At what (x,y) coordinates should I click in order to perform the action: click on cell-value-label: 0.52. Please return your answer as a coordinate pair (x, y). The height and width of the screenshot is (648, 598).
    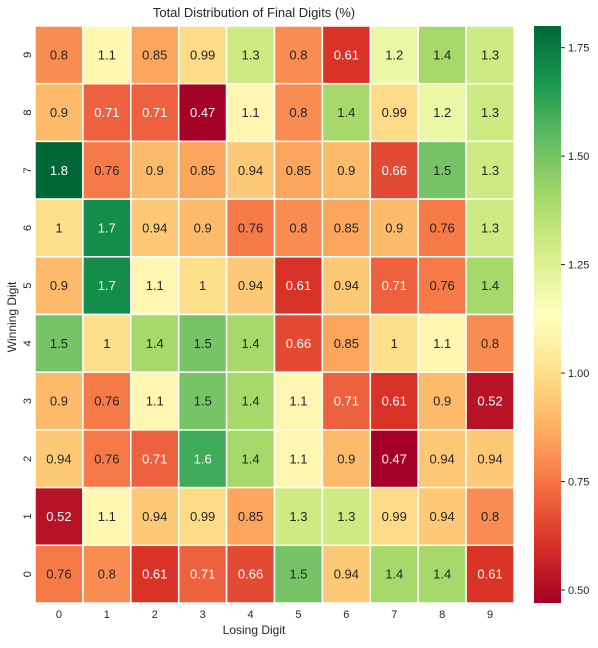
    Looking at the image, I should click on (489, 401).